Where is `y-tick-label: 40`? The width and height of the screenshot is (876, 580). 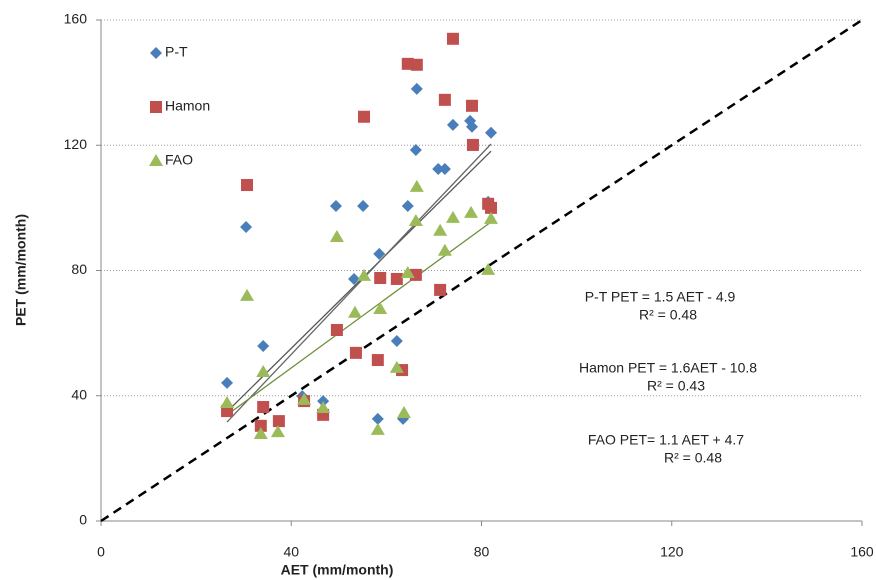 y-tick-label: 40 is located at coordinates (79, 394).